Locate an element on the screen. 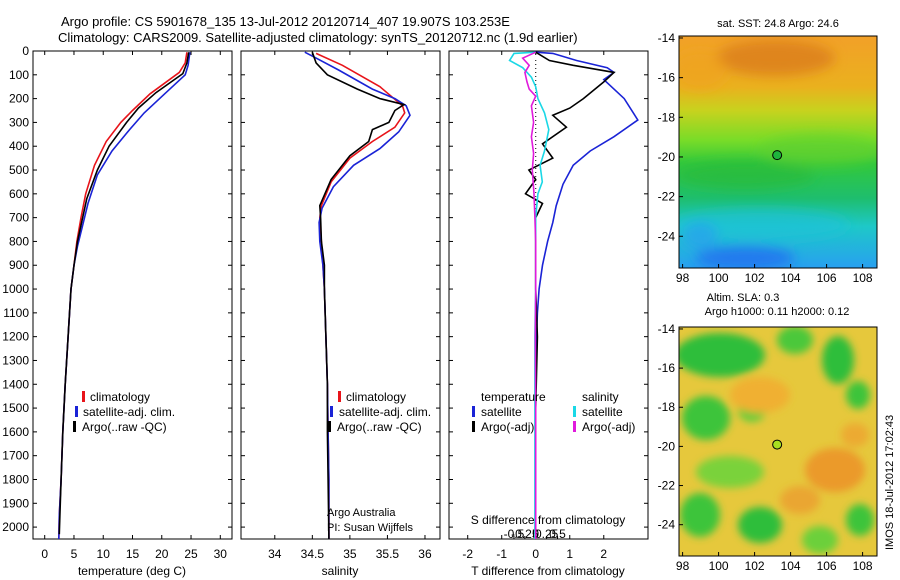  sla-map-title: Altim. SLA: 0.3 is located at coordinates (743, 298).